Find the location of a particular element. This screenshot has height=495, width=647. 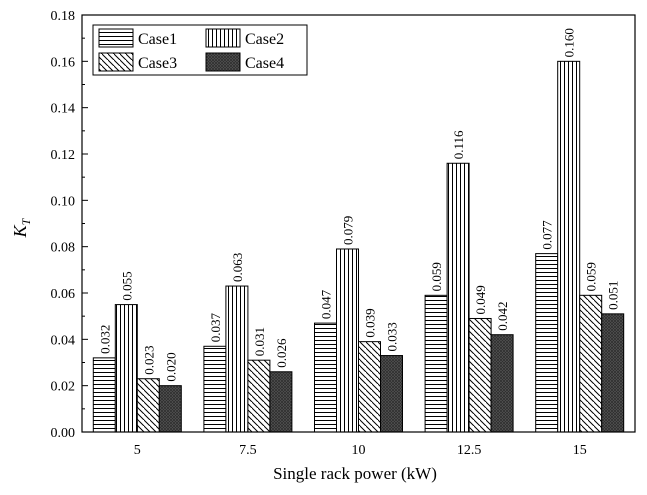

data-label: 0.063 is located at coordinates (237, 267).